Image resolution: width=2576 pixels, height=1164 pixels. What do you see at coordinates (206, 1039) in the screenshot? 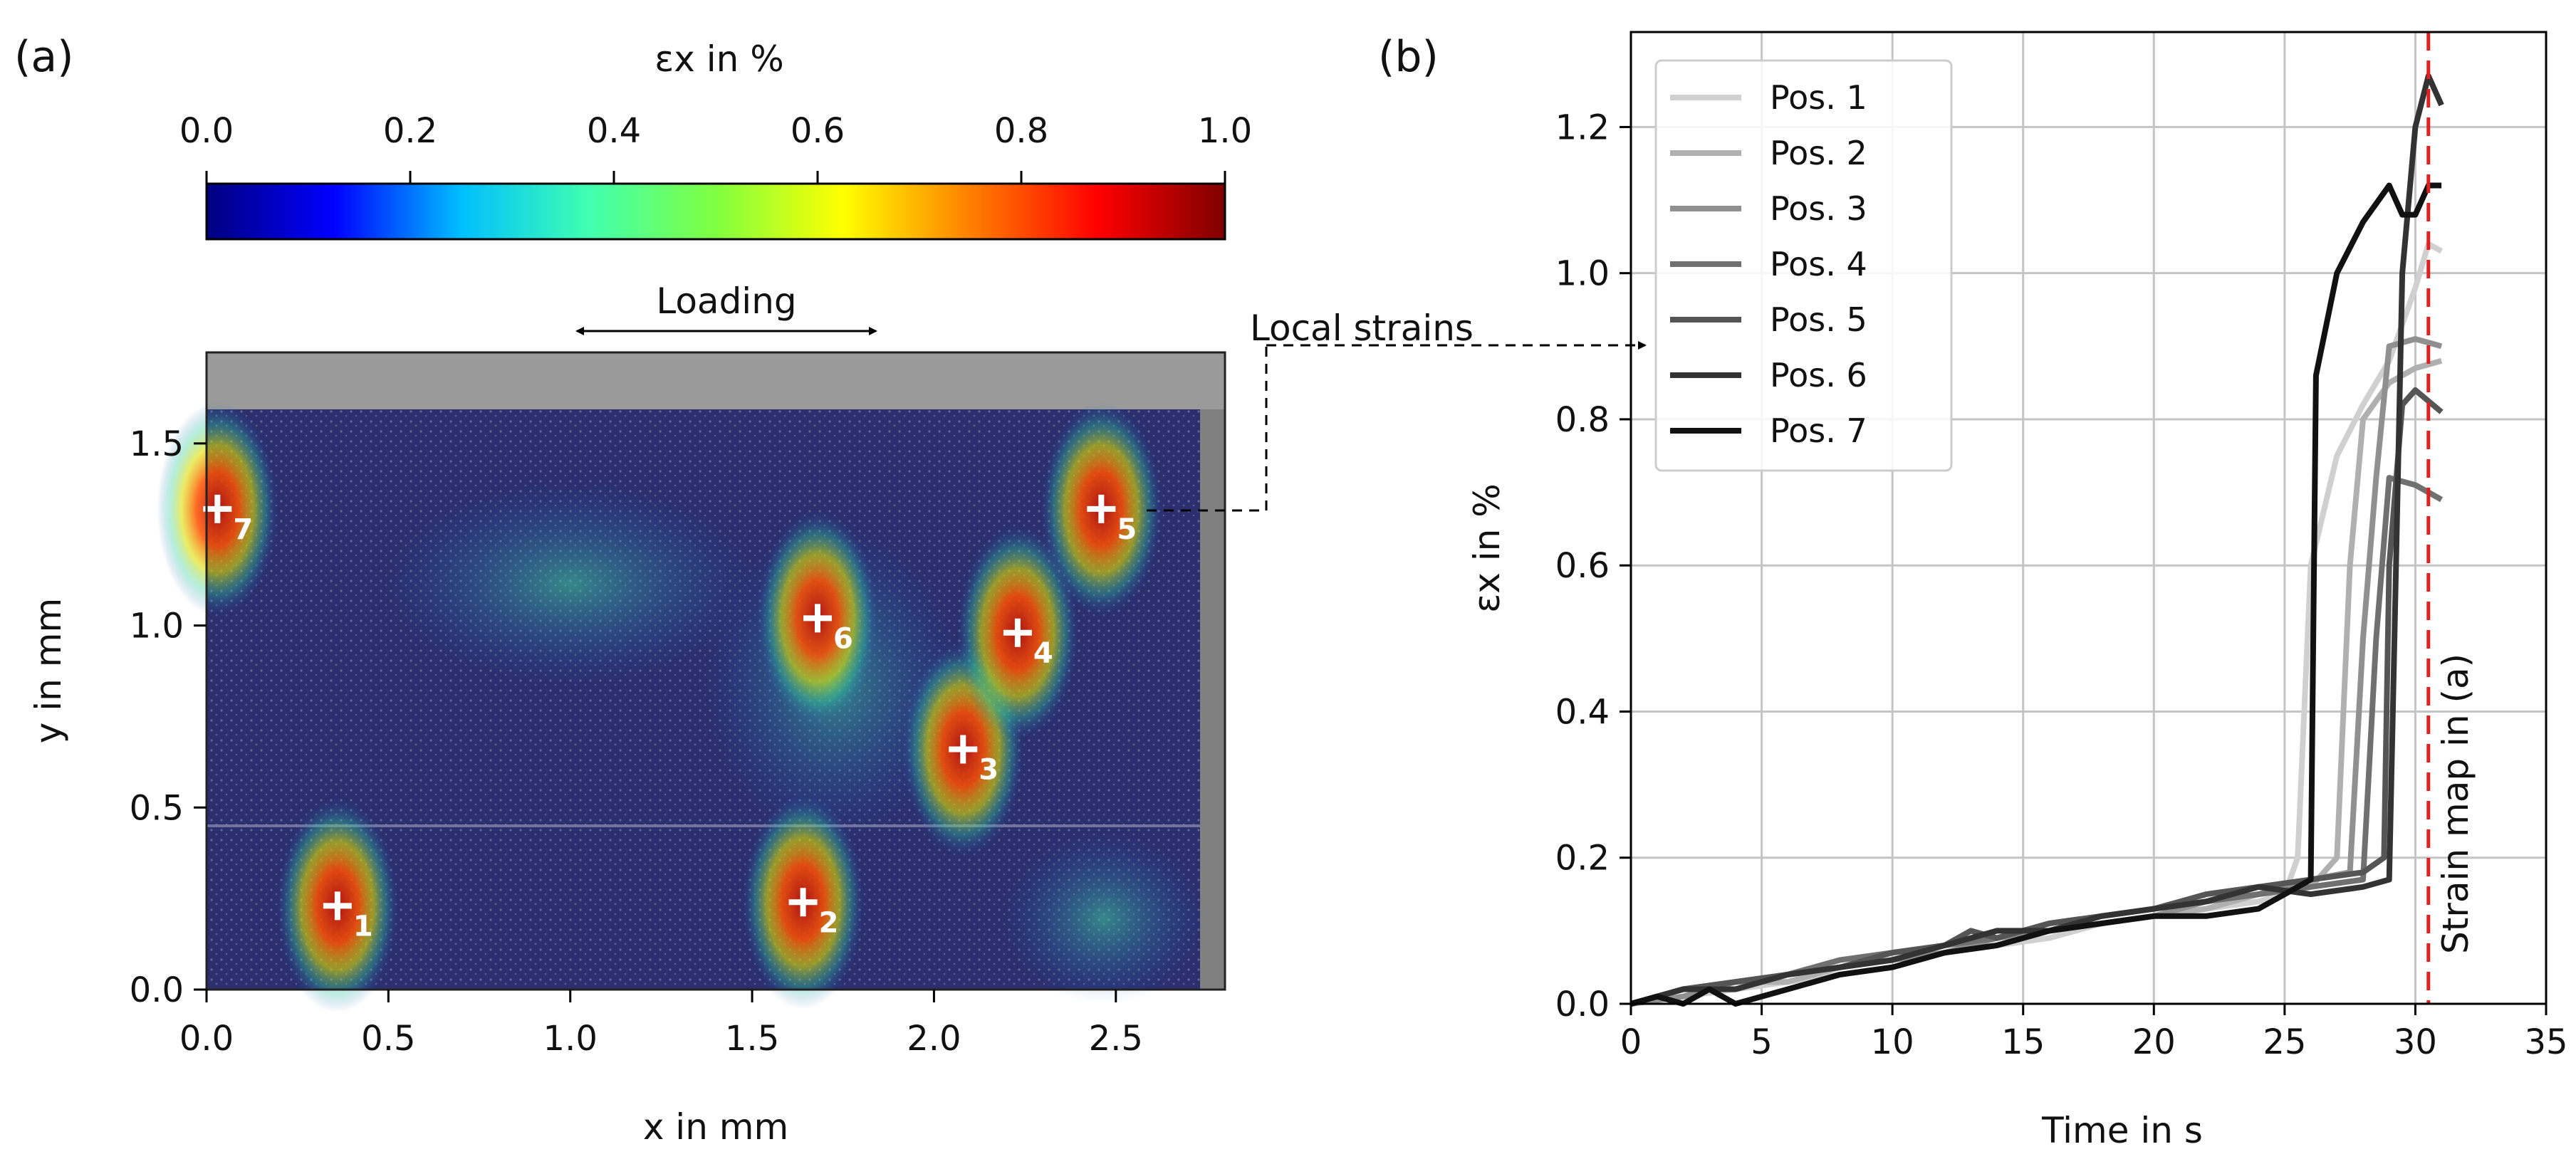
I see `panel-a-x-tick-label: 0.0` at bounding box center [206, 1039].